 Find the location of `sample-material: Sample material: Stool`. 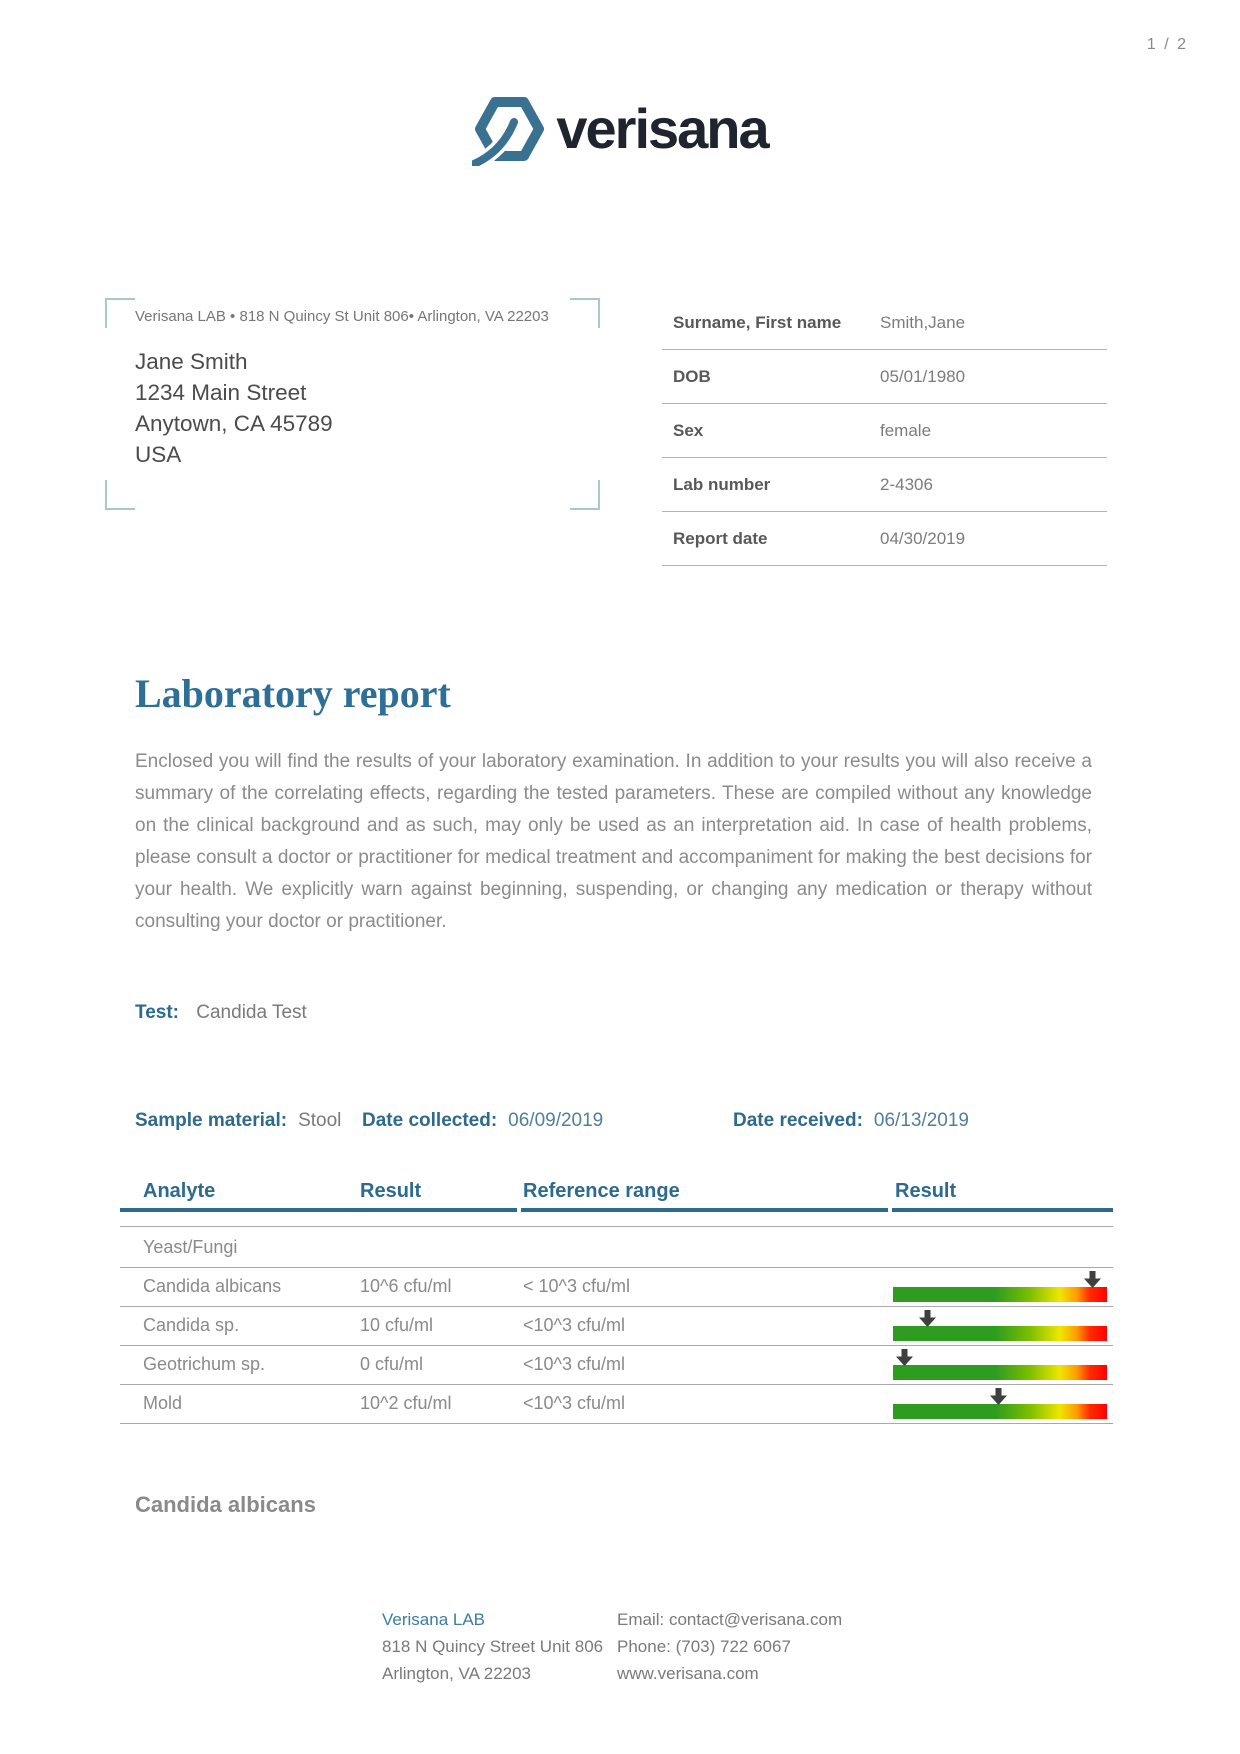

sample-material: Sample material: Stool is located at coordinates (238, 1120).